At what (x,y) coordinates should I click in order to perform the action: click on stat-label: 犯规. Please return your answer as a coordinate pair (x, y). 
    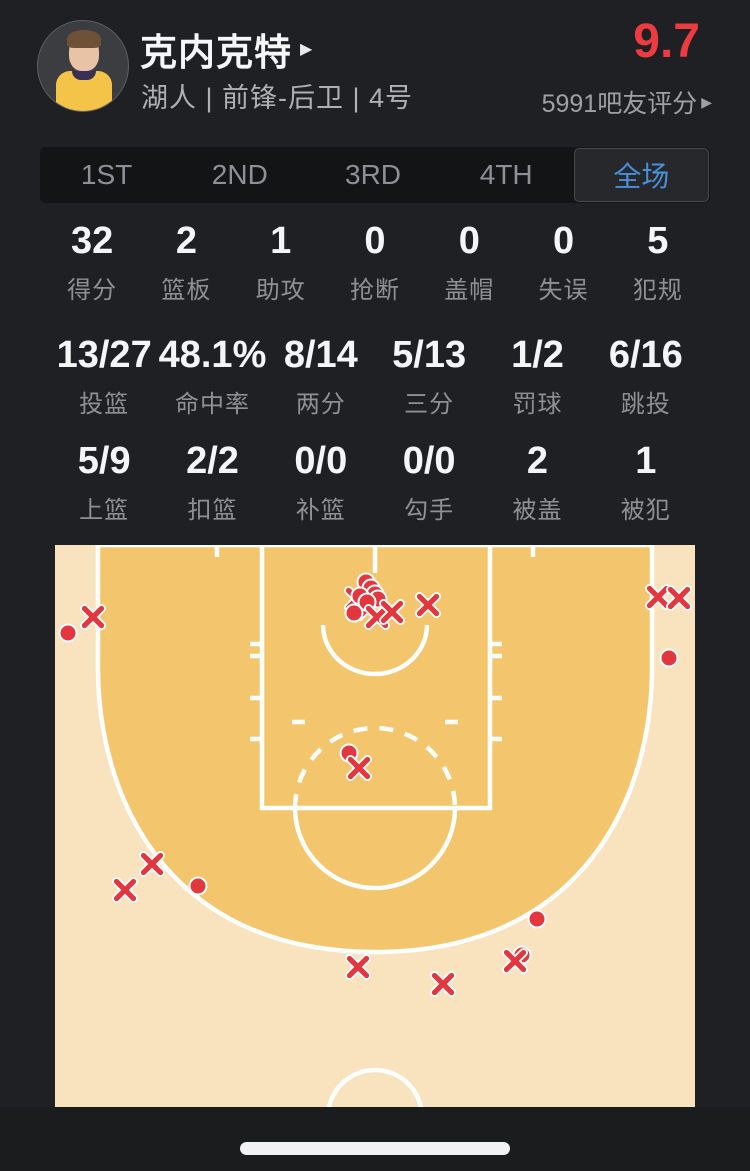
    Looking at the image, I should click on (657, 290).